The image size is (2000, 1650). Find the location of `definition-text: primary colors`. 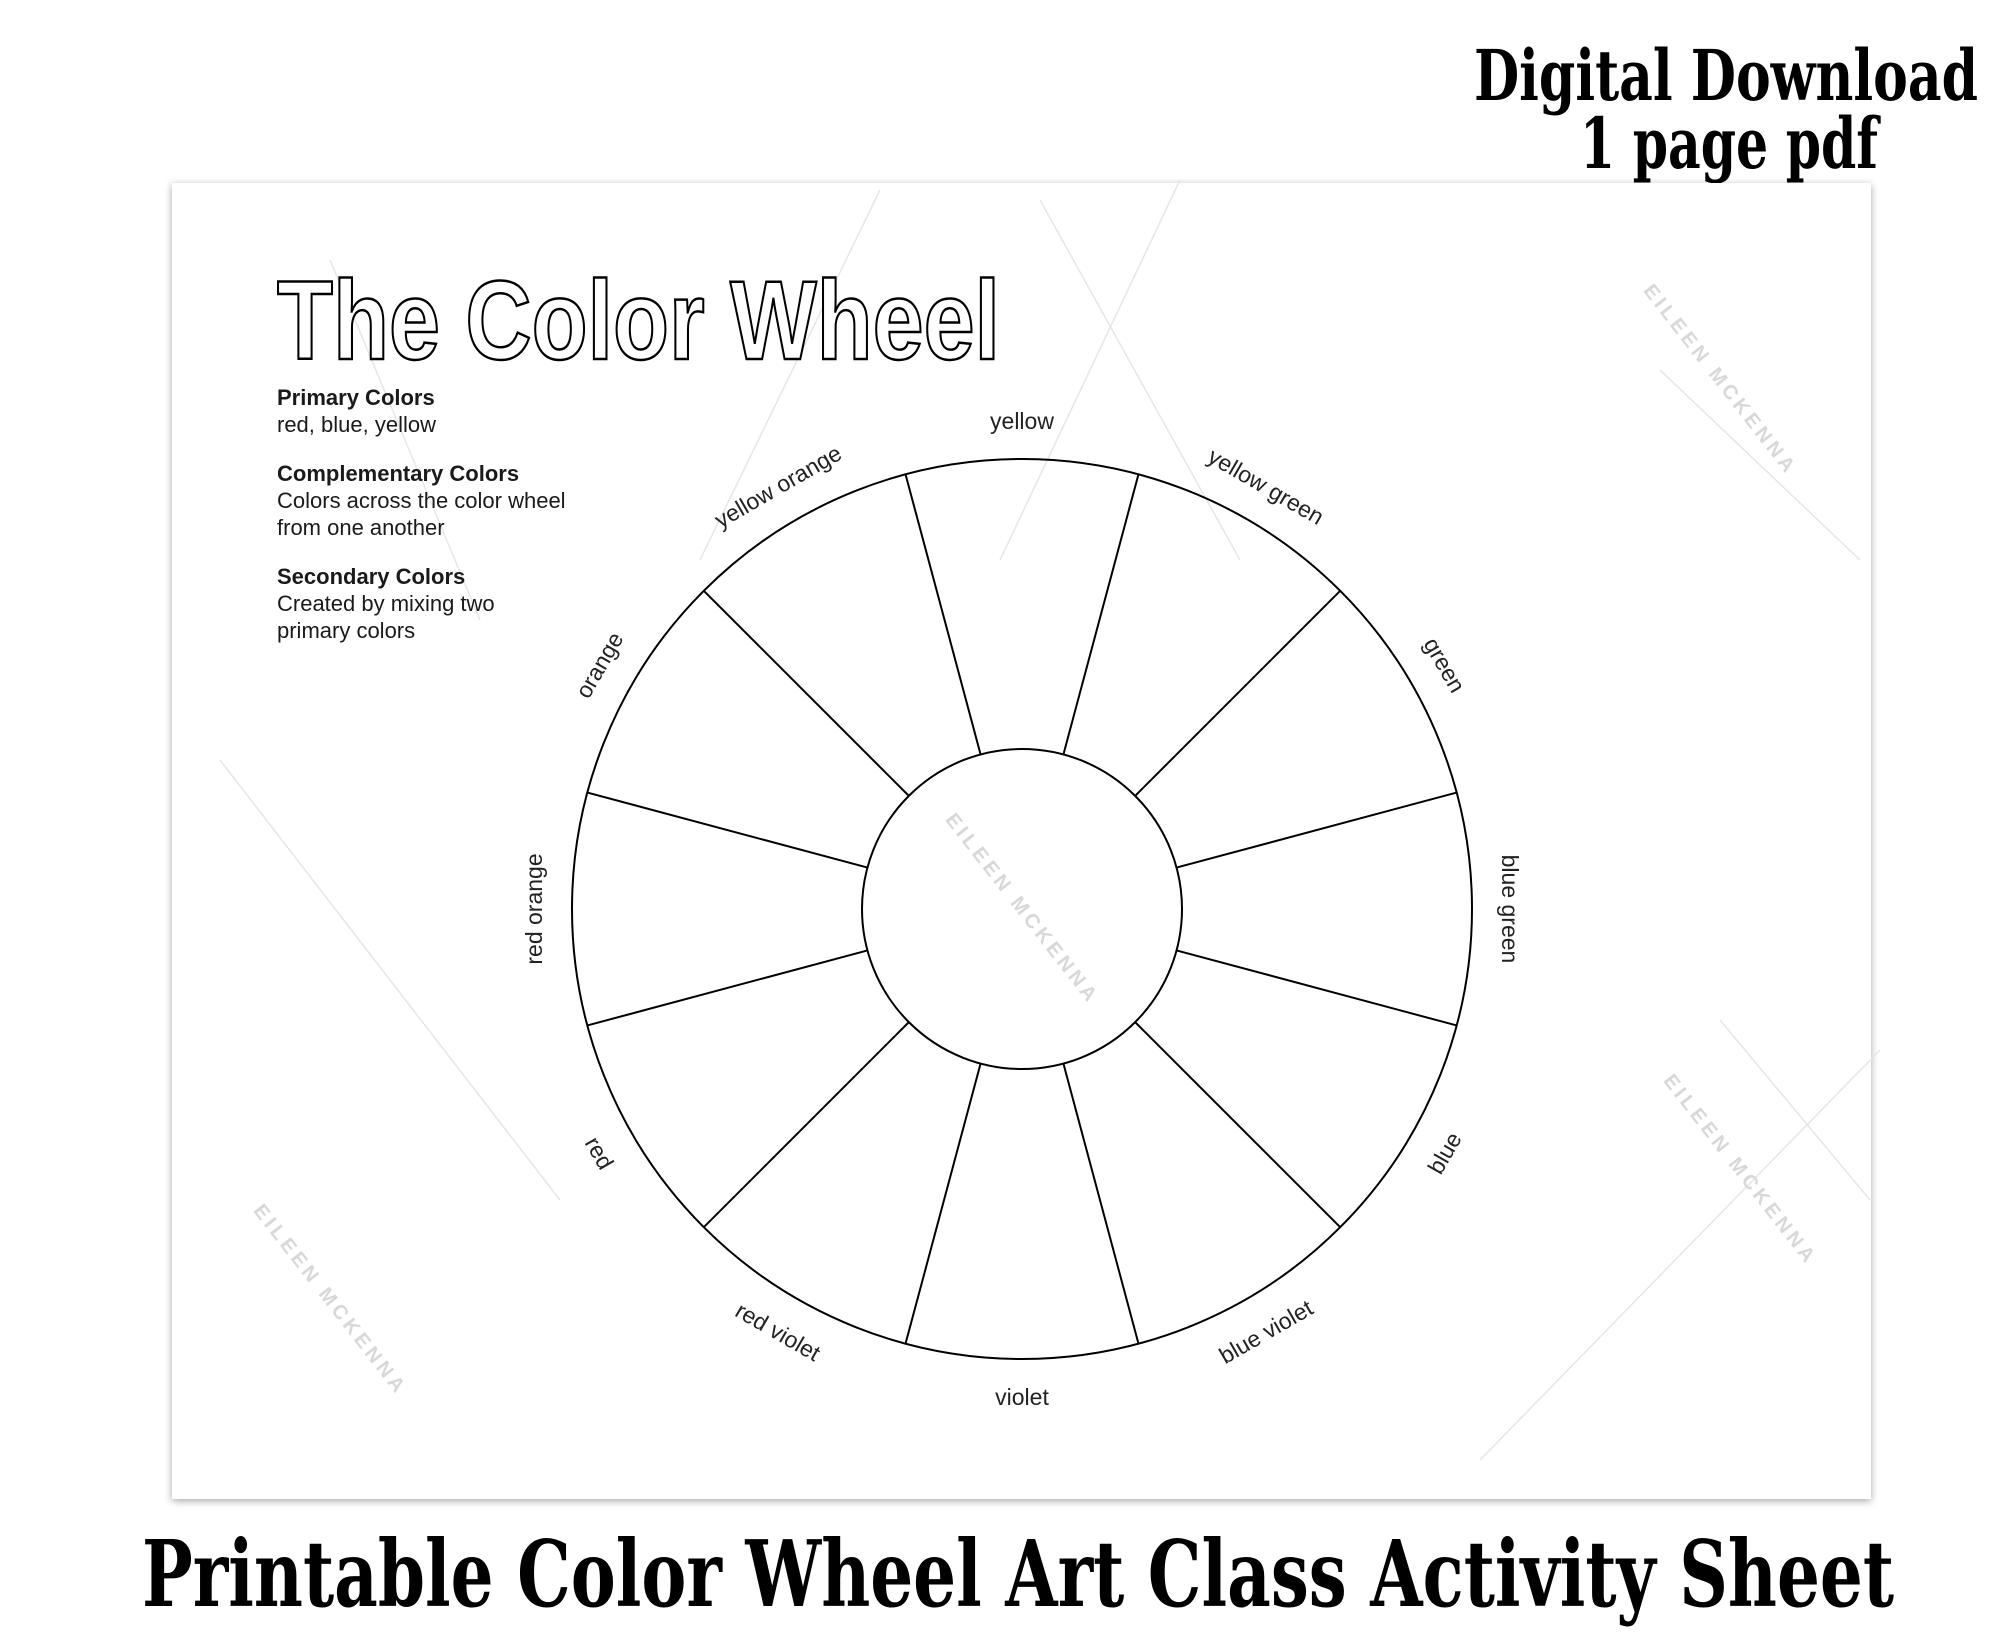

definition-text: primary colors is located at coordinates (346, 630).